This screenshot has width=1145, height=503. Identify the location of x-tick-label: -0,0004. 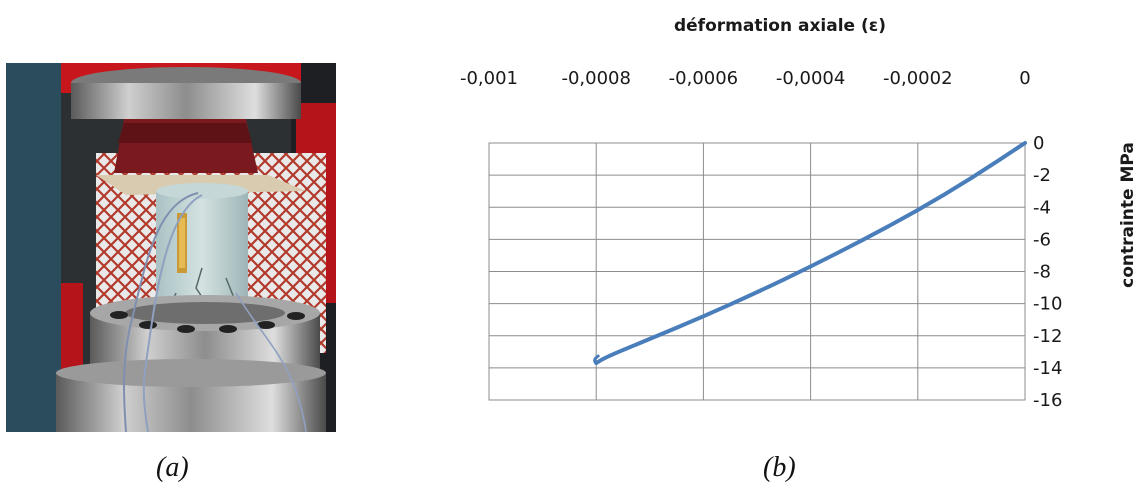
(810, 78).